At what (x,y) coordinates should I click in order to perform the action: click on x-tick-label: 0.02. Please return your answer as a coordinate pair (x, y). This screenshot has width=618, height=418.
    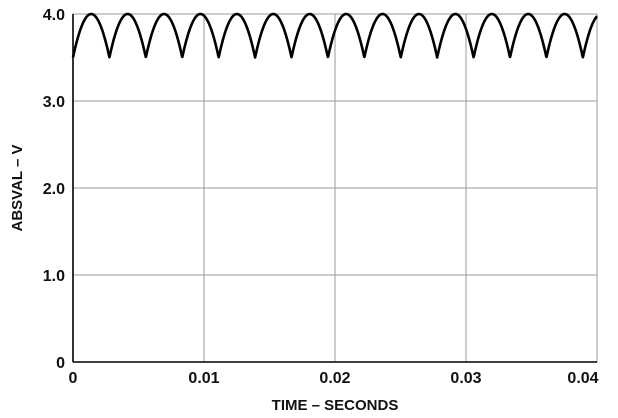
    Looking at the image, I should click on (334, 378).